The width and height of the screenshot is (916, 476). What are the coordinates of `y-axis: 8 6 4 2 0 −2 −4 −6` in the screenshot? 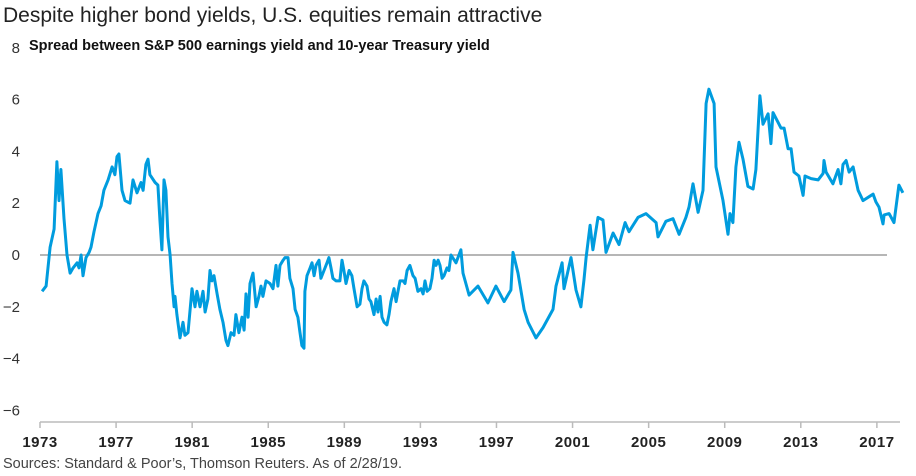 It's located at (11, 230).